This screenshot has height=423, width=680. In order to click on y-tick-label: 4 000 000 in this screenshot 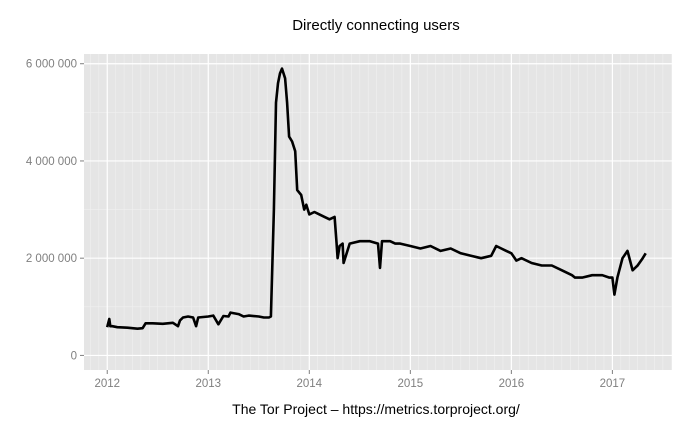, I will do `click(51, 162)`.